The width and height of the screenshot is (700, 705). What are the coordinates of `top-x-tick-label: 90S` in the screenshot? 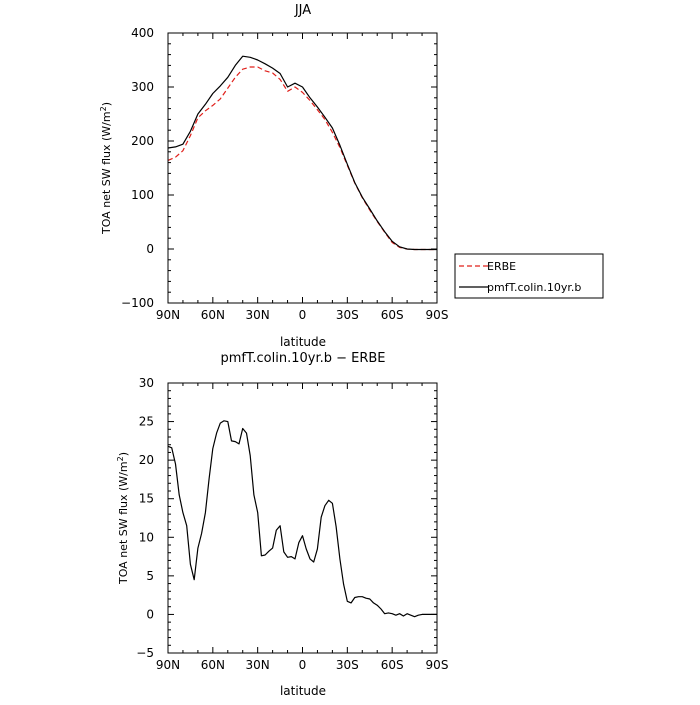 It's located at (437, 315).